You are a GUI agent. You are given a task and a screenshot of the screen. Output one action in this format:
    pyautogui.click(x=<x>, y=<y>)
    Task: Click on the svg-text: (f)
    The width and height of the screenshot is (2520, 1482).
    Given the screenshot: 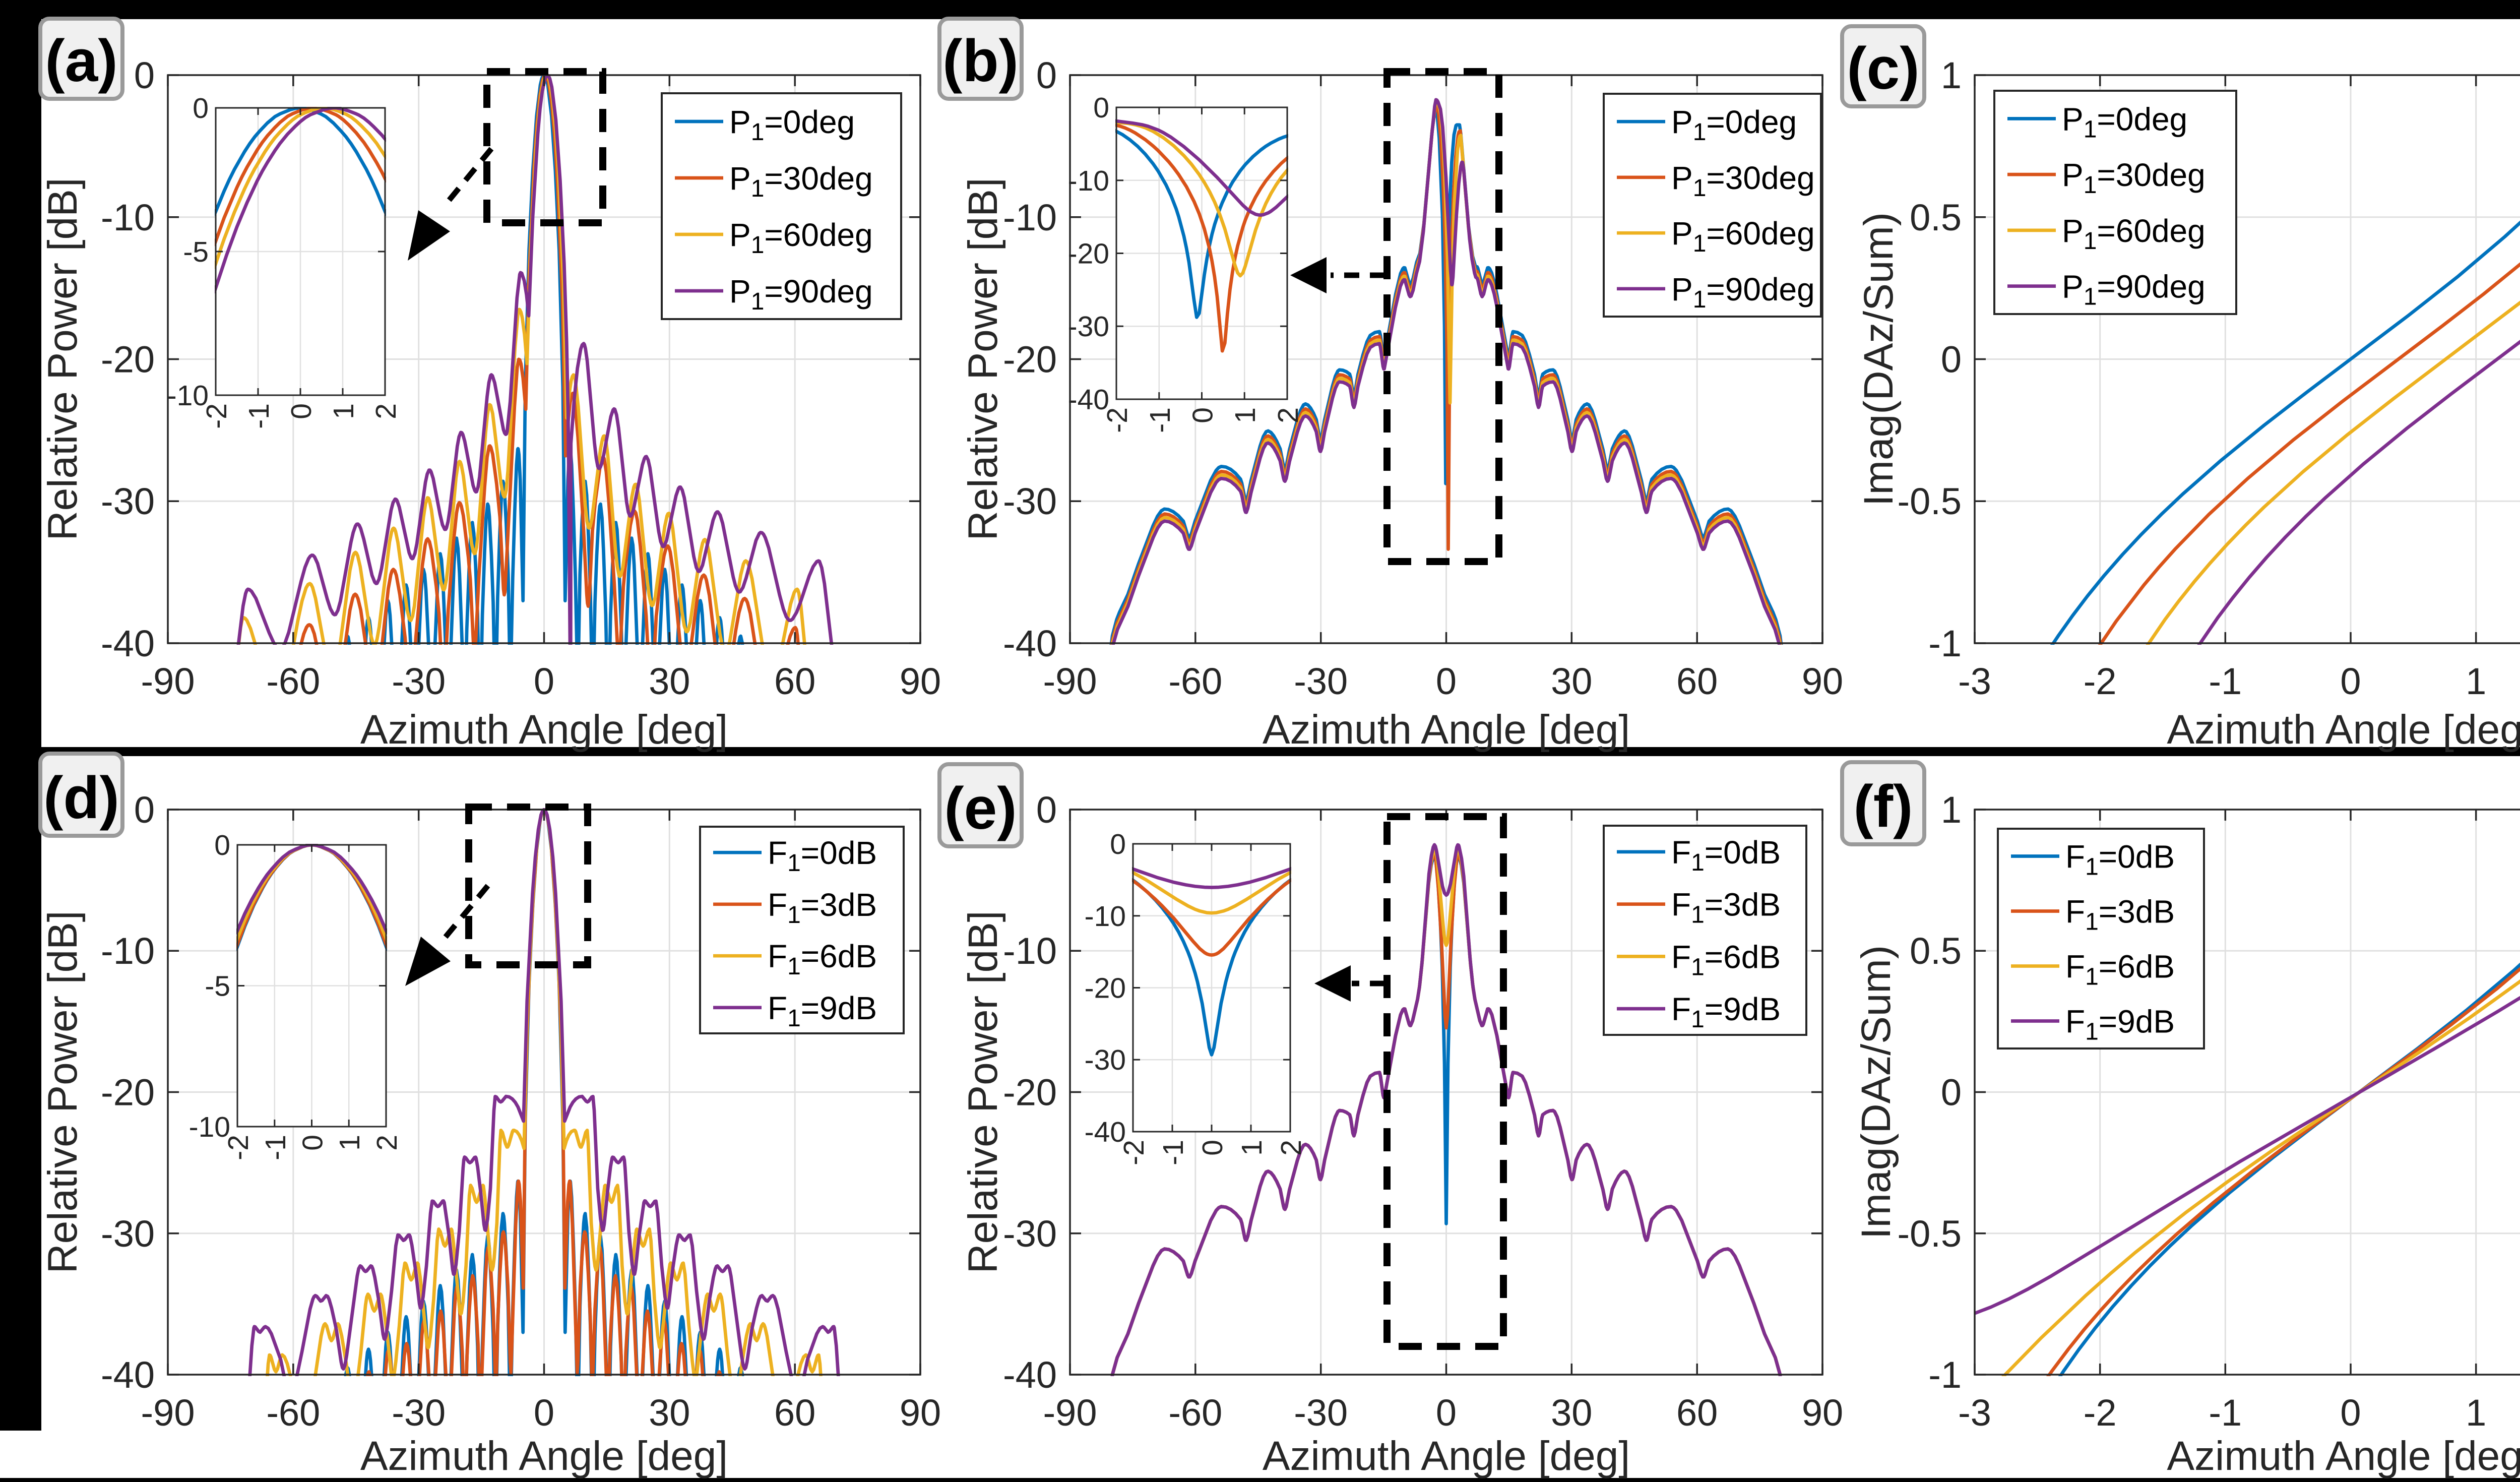 What is the action you would take?
    pyautogui.click(x=1884, y=807)
    